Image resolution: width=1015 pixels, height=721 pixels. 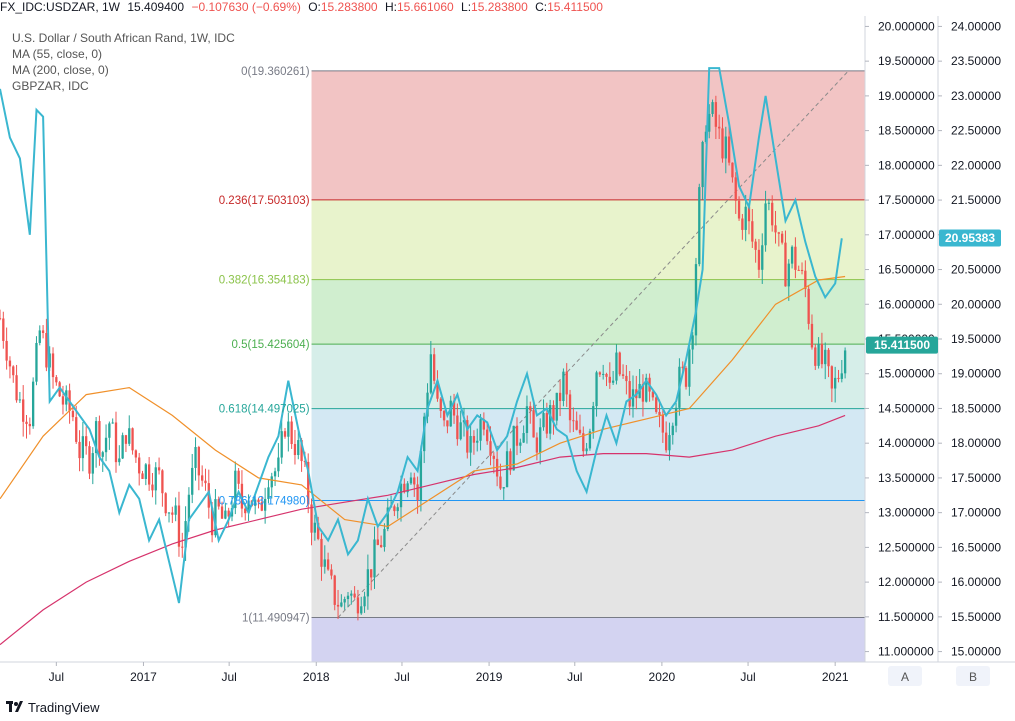 What do you see at coordinates (976, 339) in the screenshot?
I see `compare-axis-tick: 19.50000` at bounding box center [976, 339].